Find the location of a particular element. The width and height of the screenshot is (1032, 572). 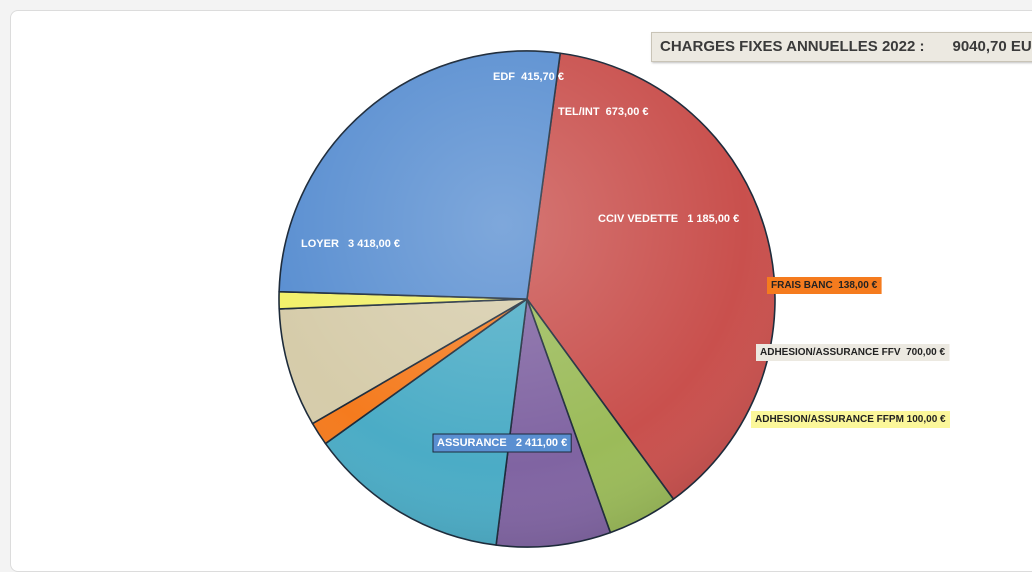

data-label-cciv-vedette: CCIV VEDETTE 1 185,00 € is located at coordinates (668, 219).